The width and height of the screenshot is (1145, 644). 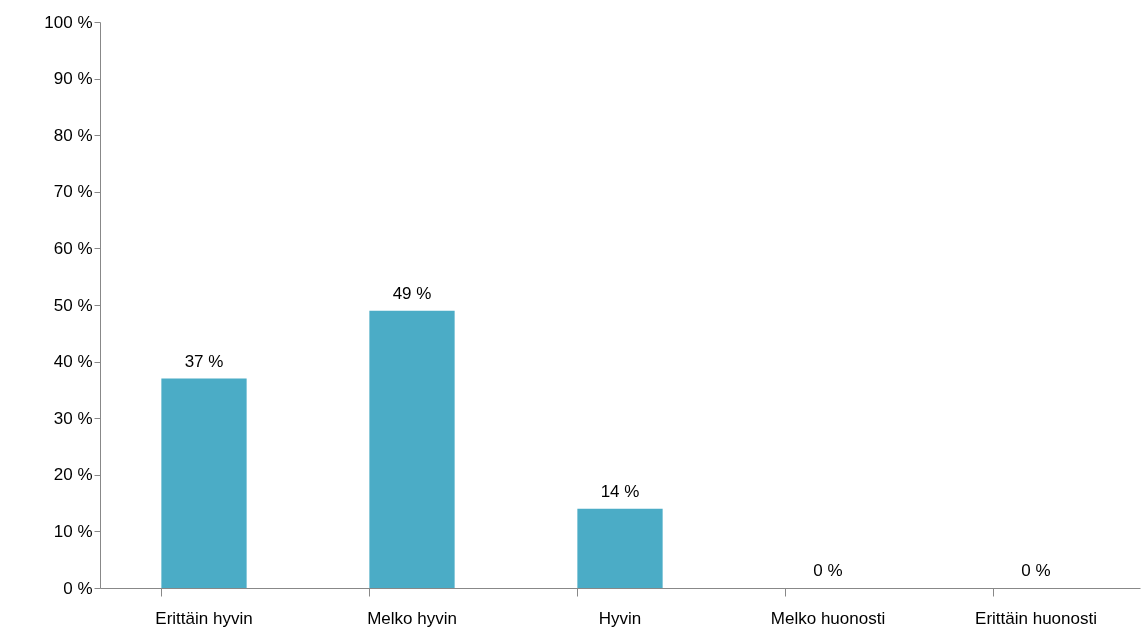 I want to click on y-tick-label: 90 %, so click(x=73, y=79).